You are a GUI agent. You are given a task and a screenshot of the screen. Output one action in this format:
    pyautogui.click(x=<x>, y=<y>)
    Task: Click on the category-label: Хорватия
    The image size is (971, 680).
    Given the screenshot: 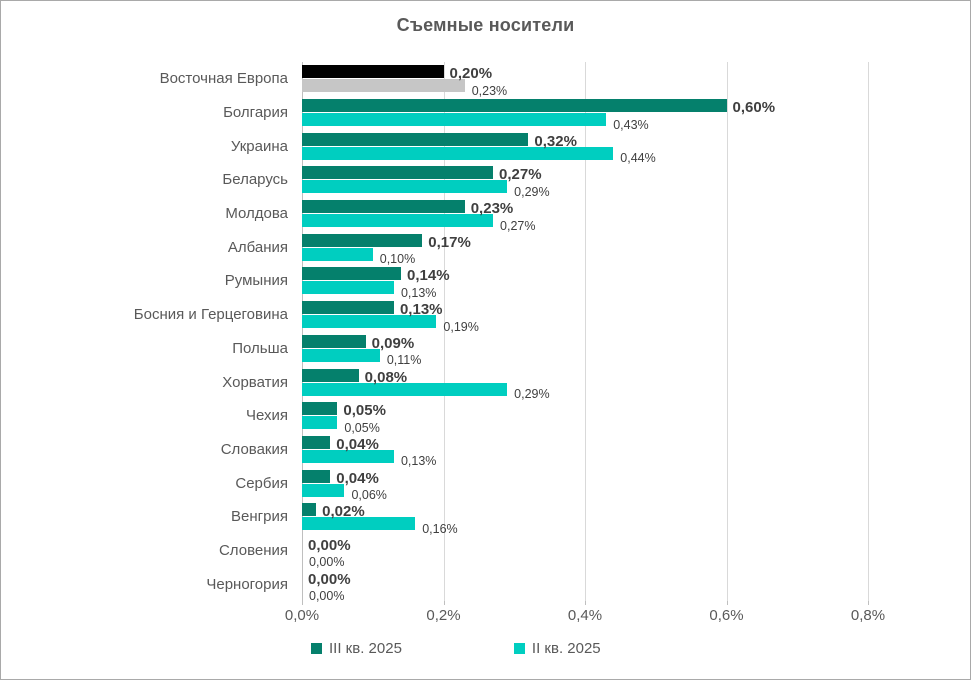 What is the action you would take?
    pyautogui.click(x=255, y=382)
    